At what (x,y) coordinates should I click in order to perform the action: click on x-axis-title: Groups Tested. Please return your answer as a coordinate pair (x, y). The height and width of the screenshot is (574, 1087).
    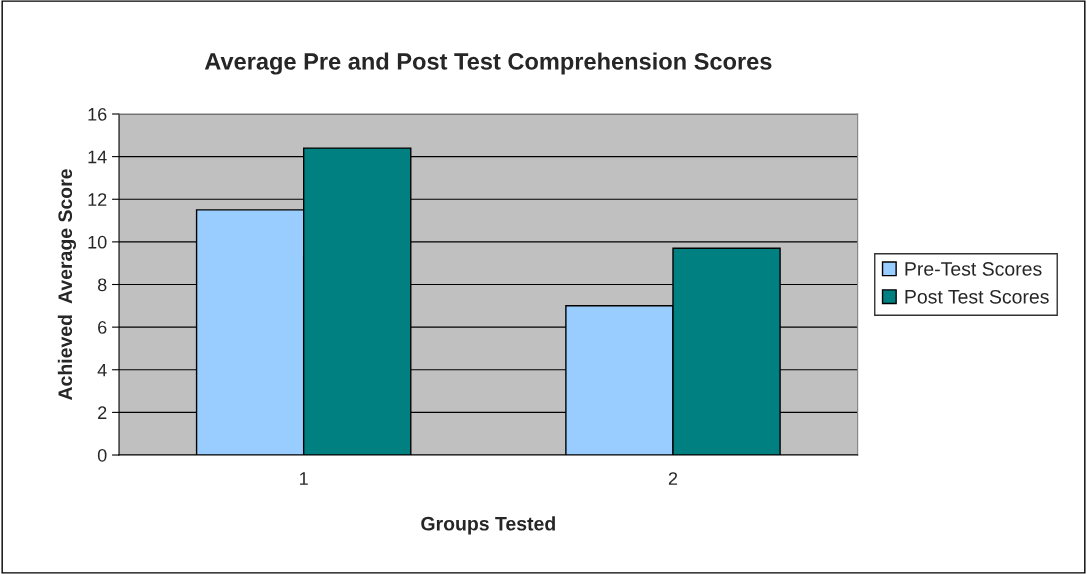
    Looking at the image, I should click on (488, 525).